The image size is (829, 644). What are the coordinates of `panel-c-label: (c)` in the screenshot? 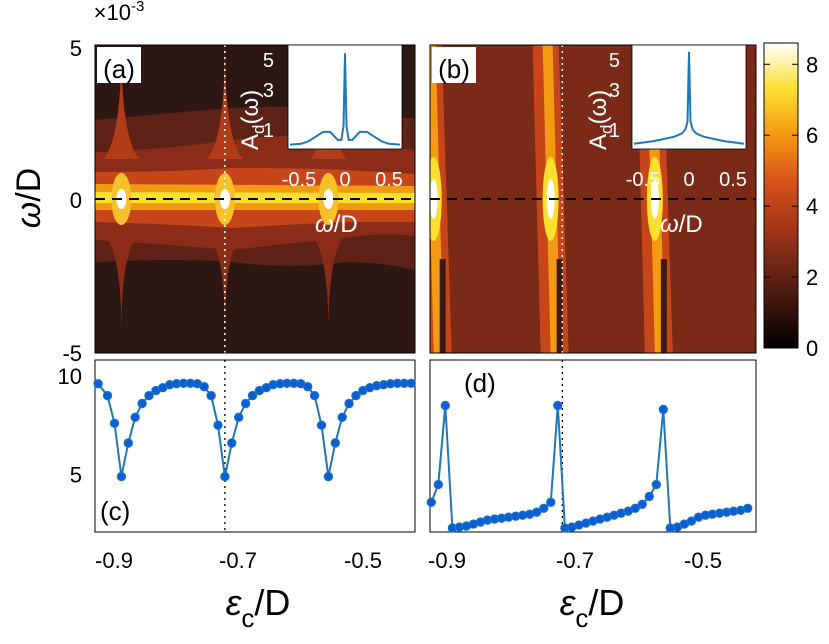 It's located at (115, 511).